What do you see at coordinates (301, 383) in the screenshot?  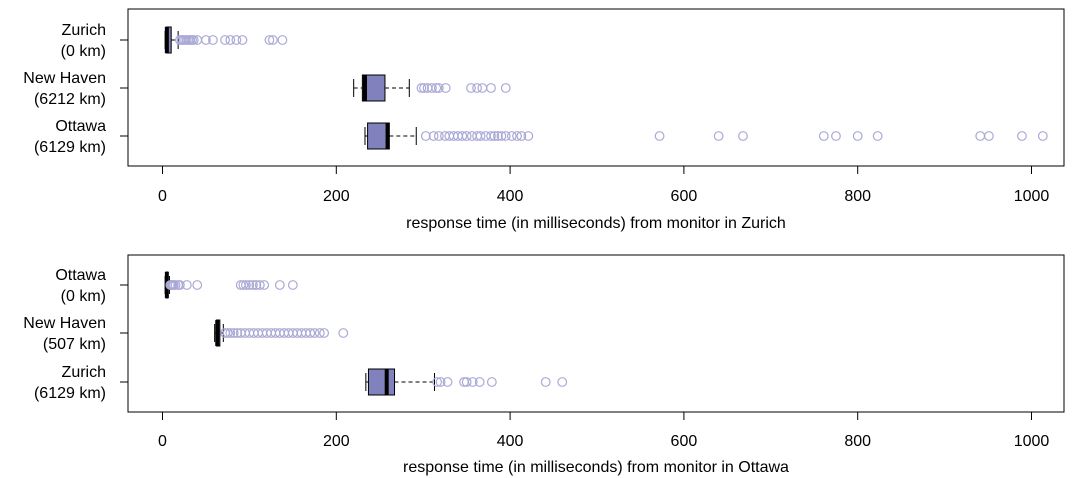 I see `box-zurich: Zurich (6129 km)` at bounding box center [301, 383].